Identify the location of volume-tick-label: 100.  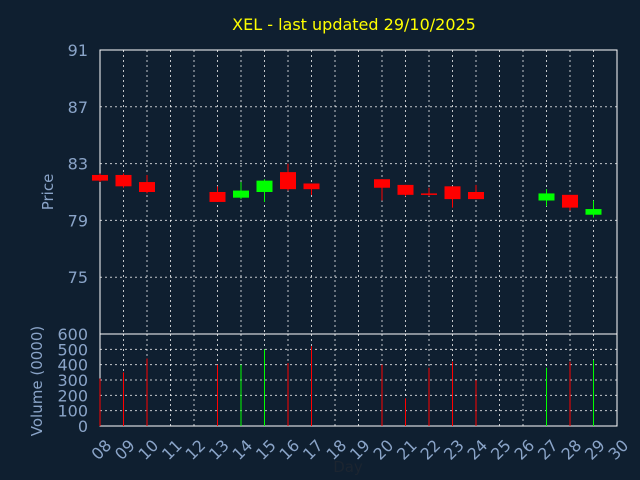
(72, 411).